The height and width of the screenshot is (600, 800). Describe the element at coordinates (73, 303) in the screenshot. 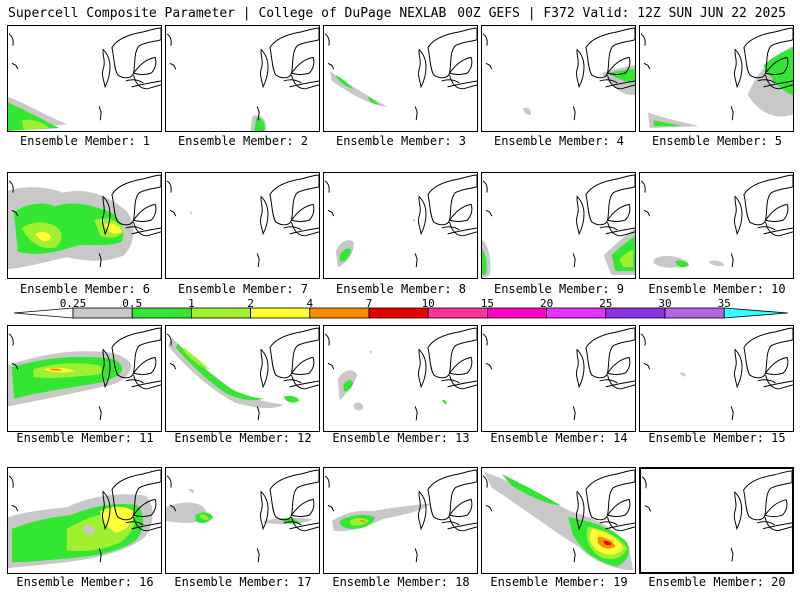

I see `colorbar-tick-label: 0.25` at that location.